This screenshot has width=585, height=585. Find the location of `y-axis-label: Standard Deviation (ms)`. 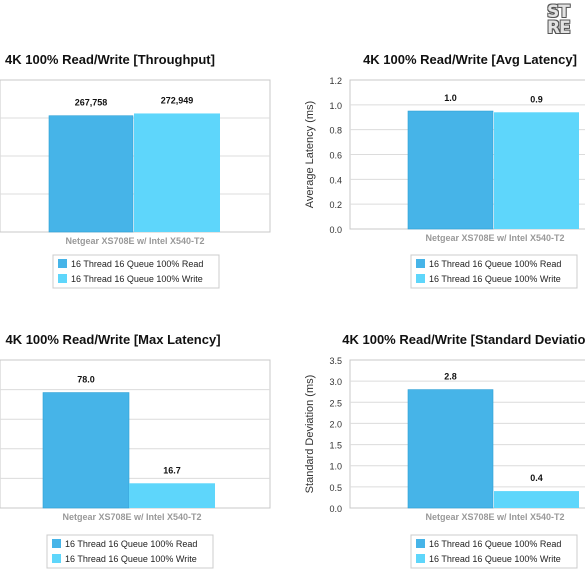

y-axis-label: Standard Deviation (ms) is located at coordinates (310, 434).